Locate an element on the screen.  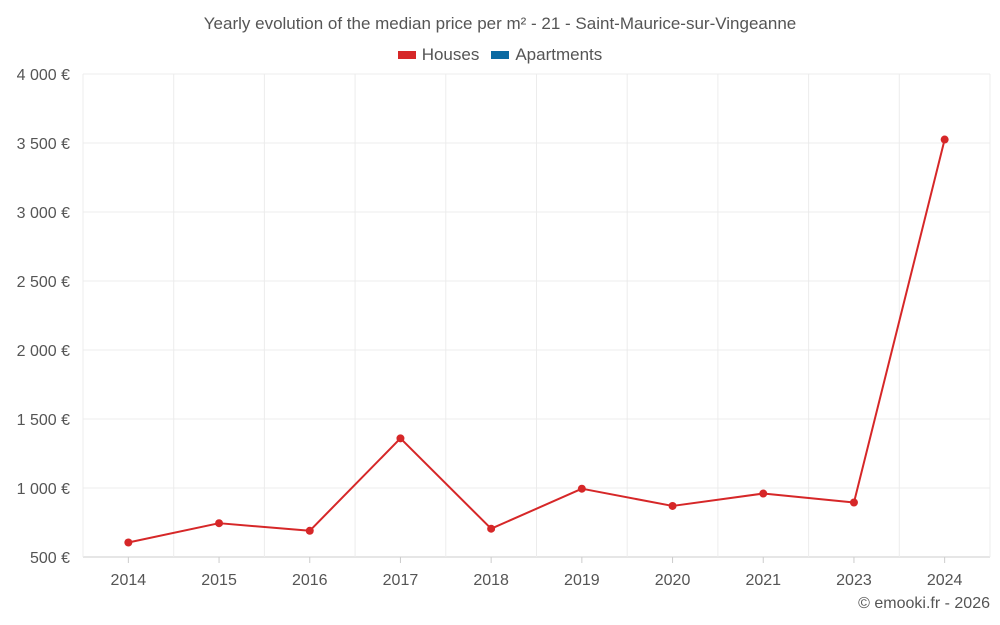
legend-swatch-houses is located at coordinates (406, 55).